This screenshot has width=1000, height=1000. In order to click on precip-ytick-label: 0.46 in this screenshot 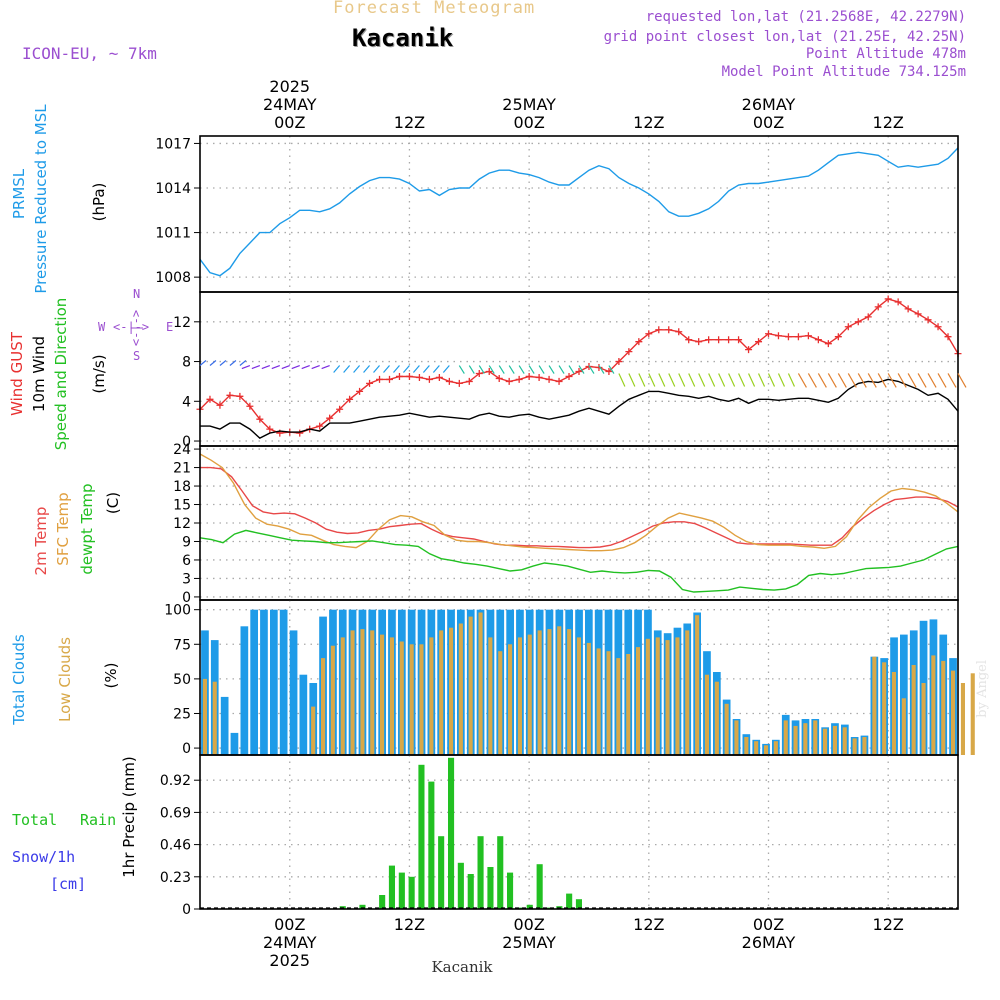, I will do `click(175, 846)`.